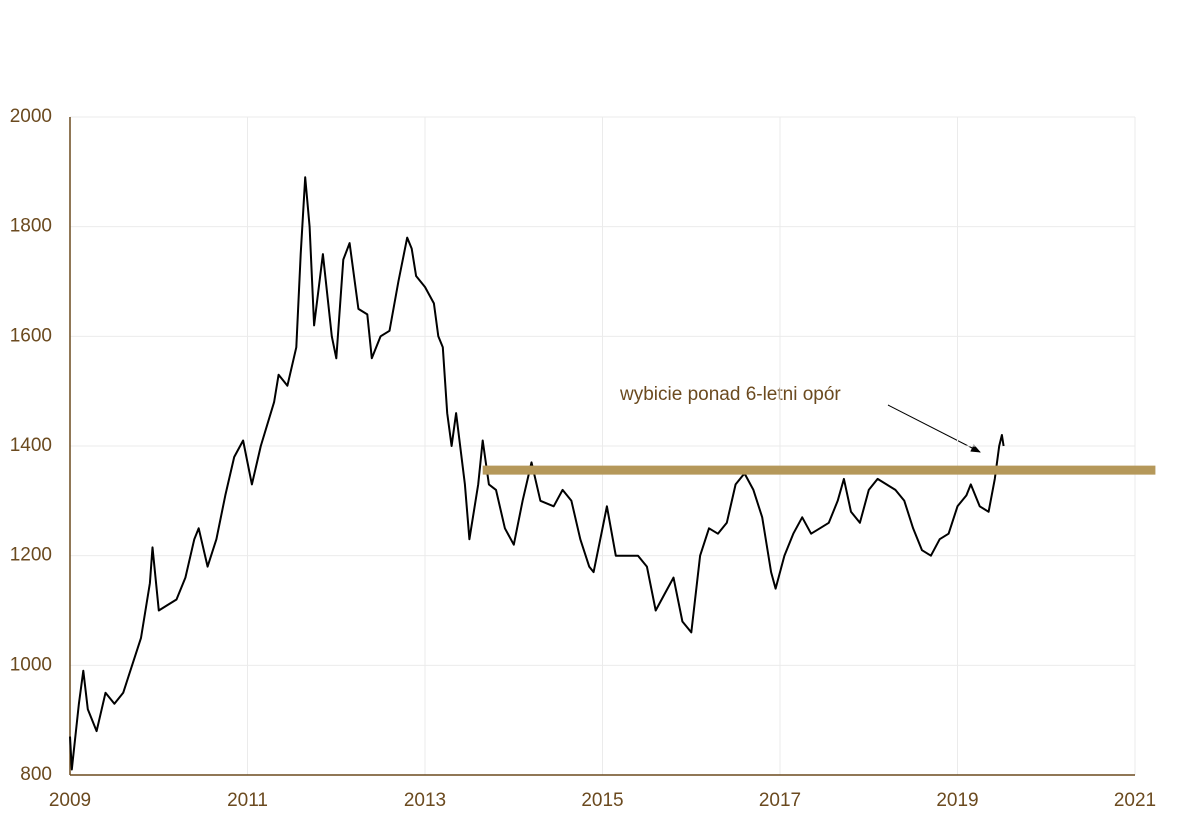  I want to click on y-tick-label: 1200, so click(31, 555).